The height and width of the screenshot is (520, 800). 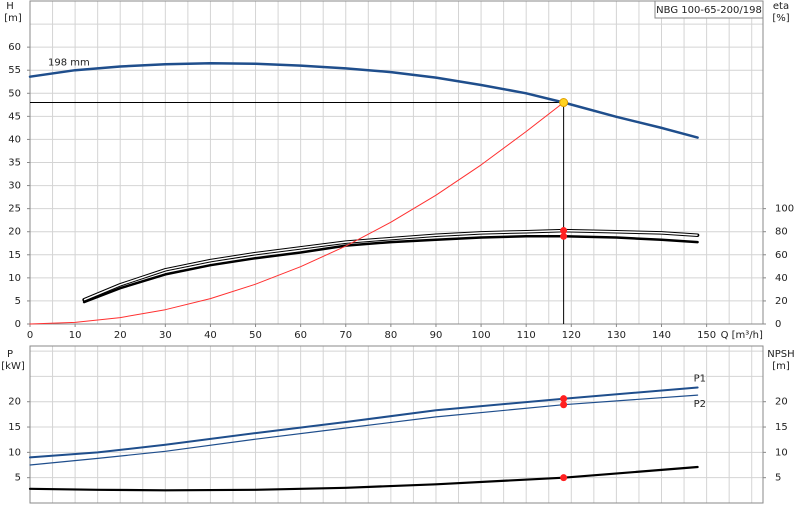 What do you see at coordinates (780, 354) in the screenshot?
I see `y2-axis-label: NPSH` at bounding box center [780, 354].